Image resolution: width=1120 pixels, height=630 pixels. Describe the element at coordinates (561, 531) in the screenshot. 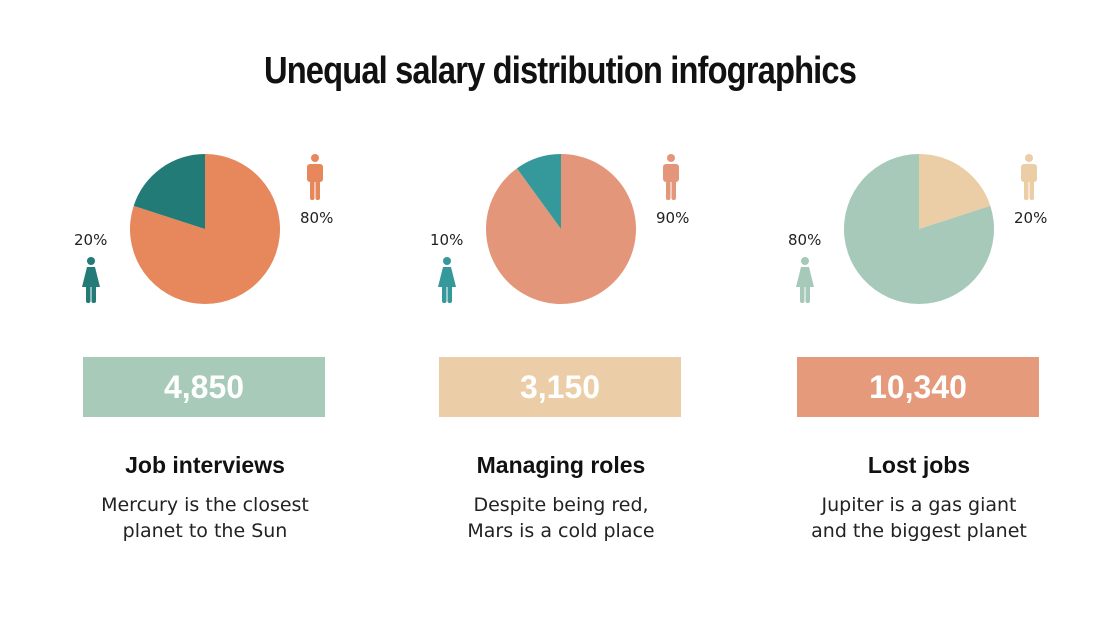

I see `description-line: Mars is a cold place` at that location.